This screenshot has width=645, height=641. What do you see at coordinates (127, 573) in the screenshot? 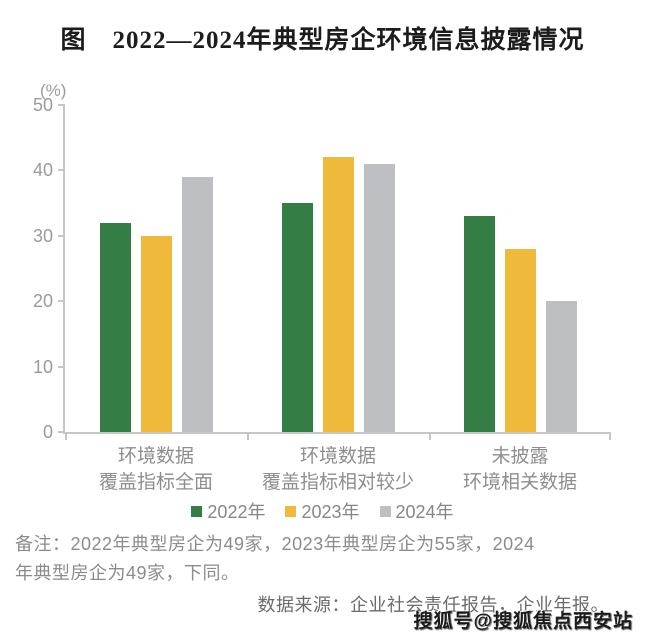
I see `note-line-2: 年典型房企为49家，下同。` at bounding box center [127, 573].